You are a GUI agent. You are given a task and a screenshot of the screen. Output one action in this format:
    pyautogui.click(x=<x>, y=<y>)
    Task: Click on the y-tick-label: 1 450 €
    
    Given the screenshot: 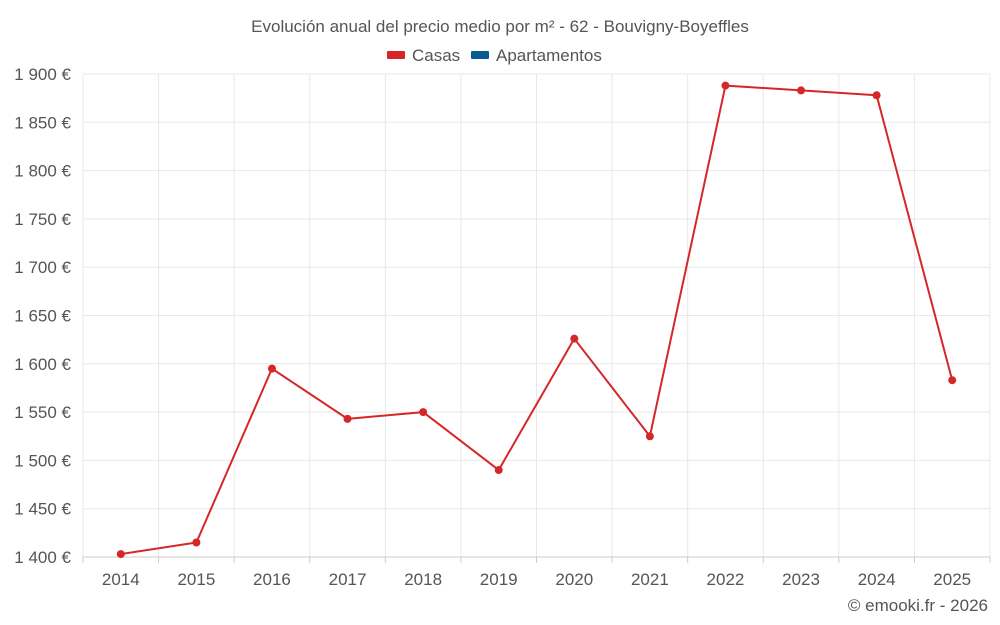 What is the action you would take?
    pyautogui.click(x=42, y=509)
    